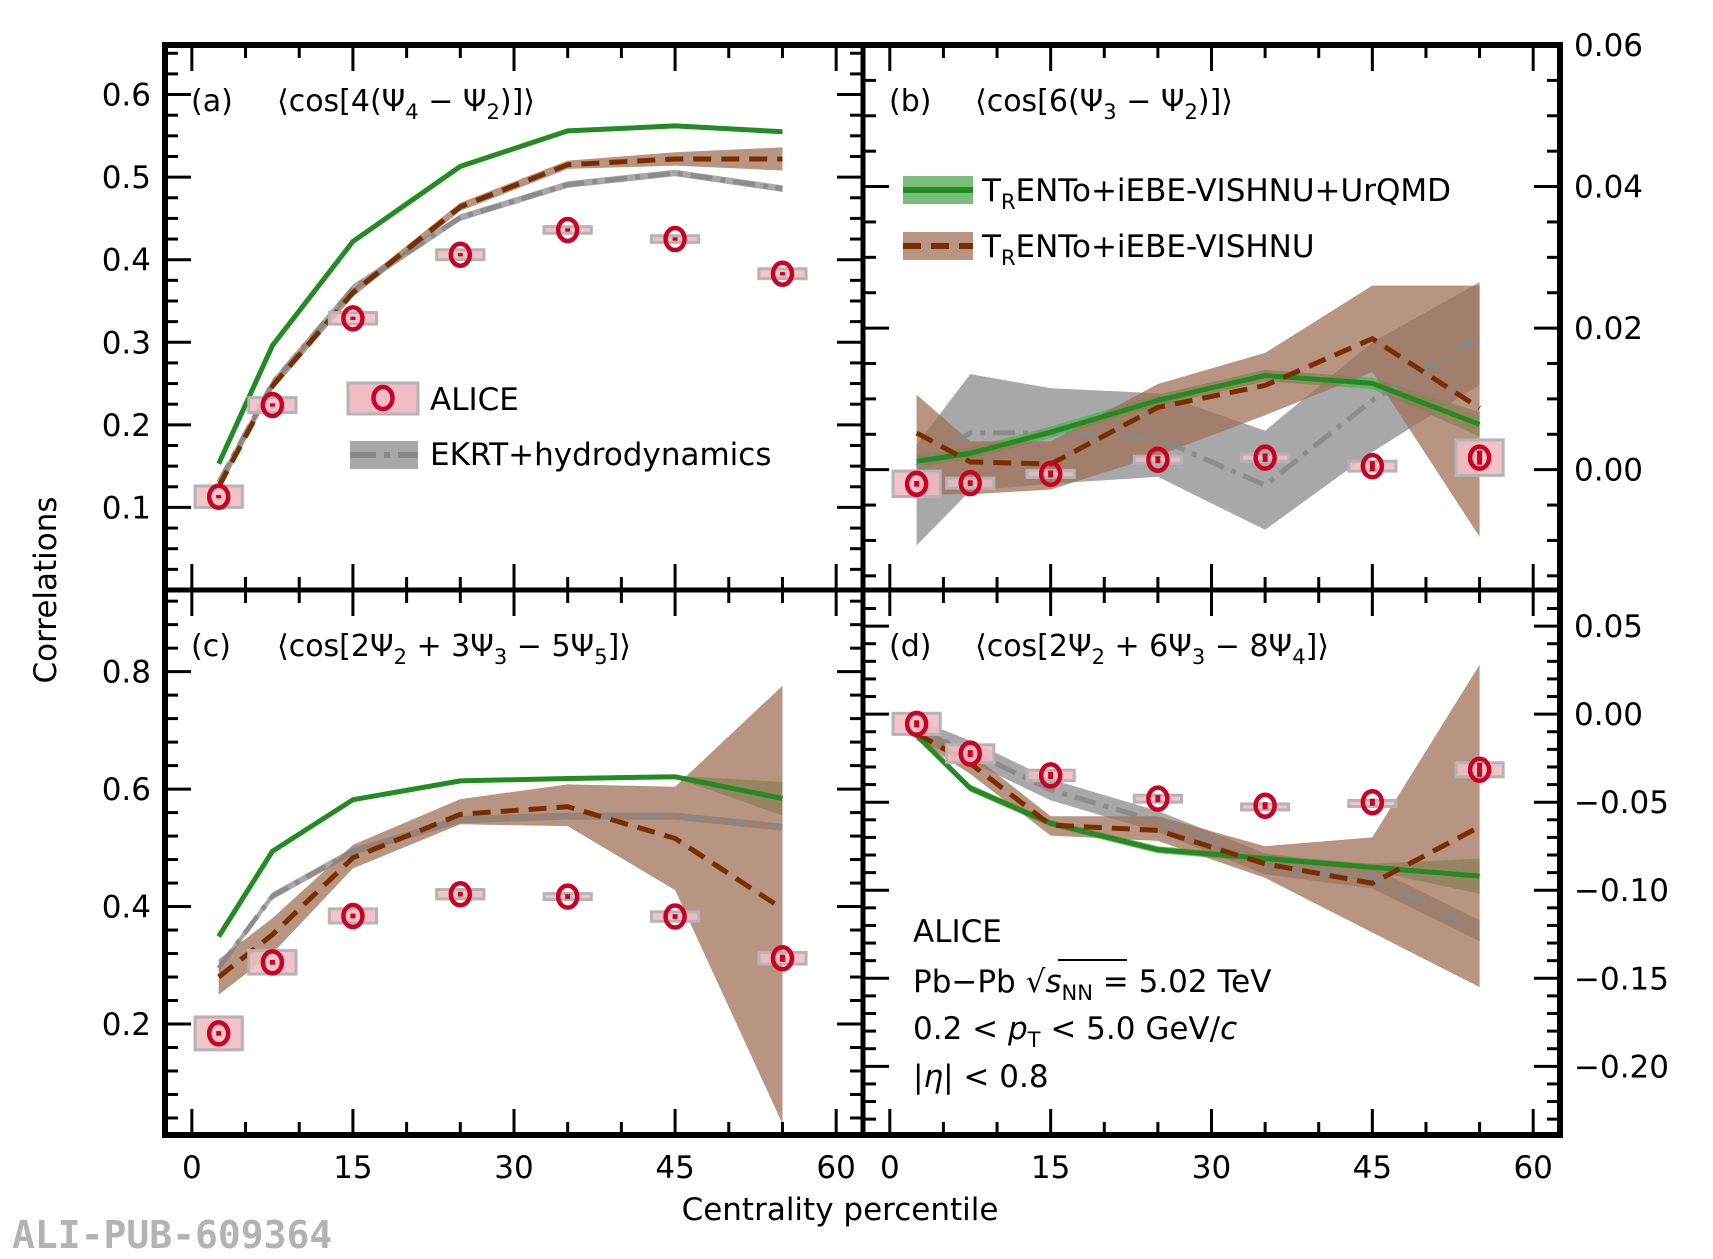  Describe the element at coordinates (474, 400) in the screenshot. I see `legend-label: ALICE` at that location.